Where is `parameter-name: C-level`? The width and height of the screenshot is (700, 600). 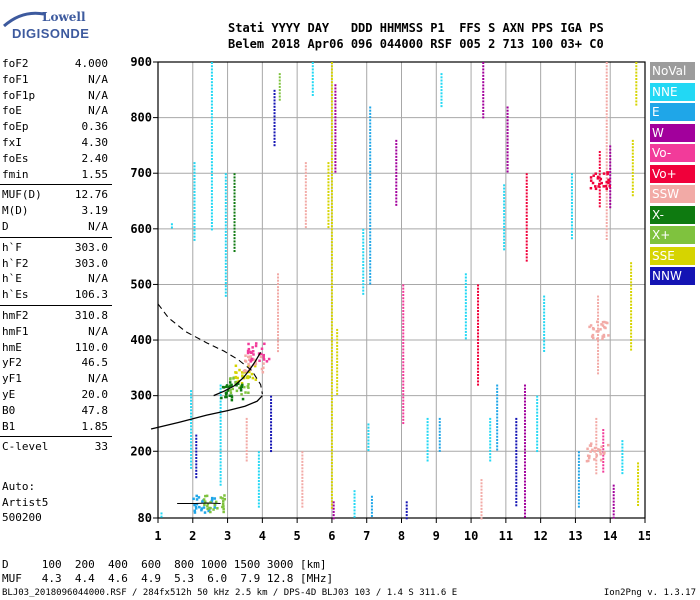 parameter-name: C-level is located at coordinates (25, 447).